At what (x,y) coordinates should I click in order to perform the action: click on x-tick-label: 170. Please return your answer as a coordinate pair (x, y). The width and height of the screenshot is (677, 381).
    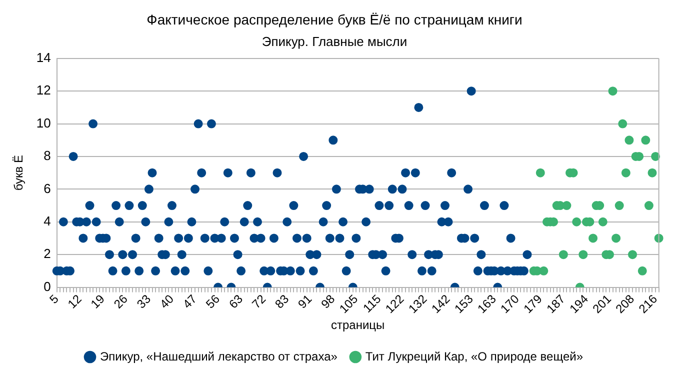
    Looking at the image, I should click on (510, 304).